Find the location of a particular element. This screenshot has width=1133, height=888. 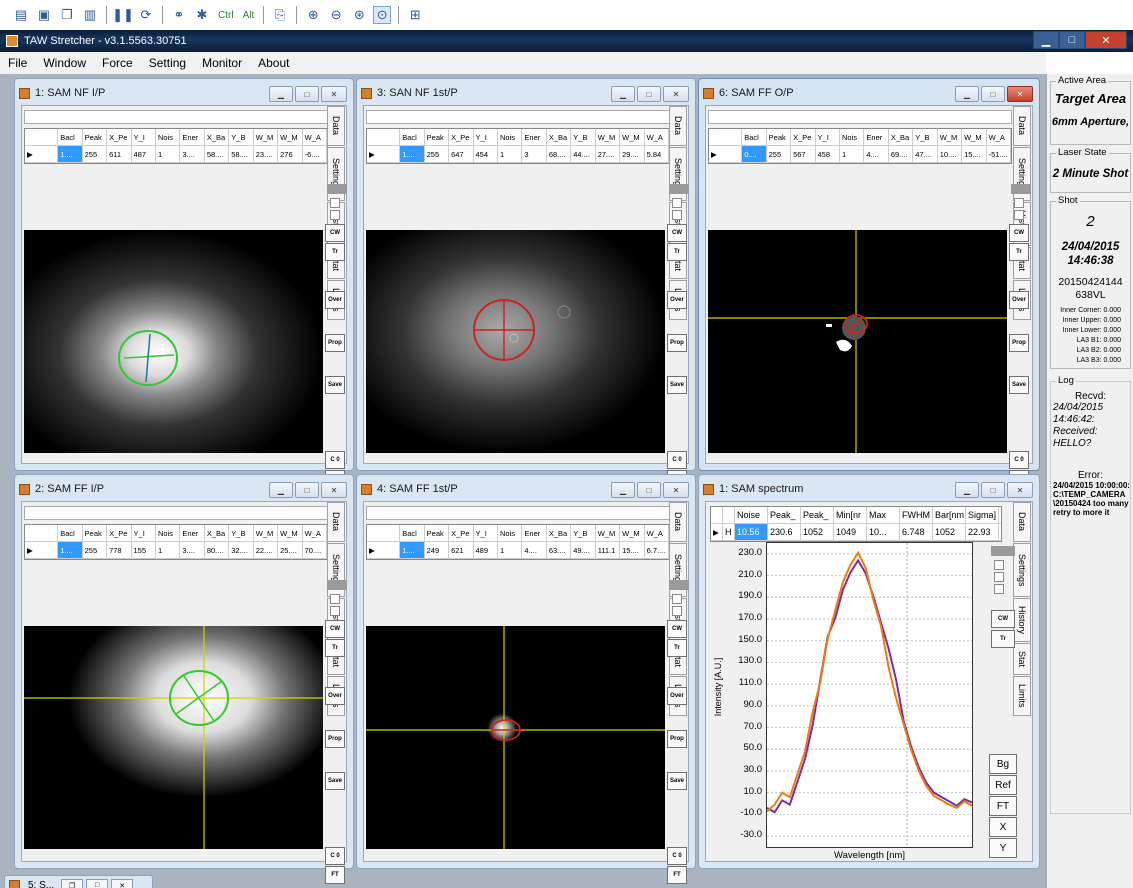

link-icon: ⚭ is located at coordinates (179, 14).